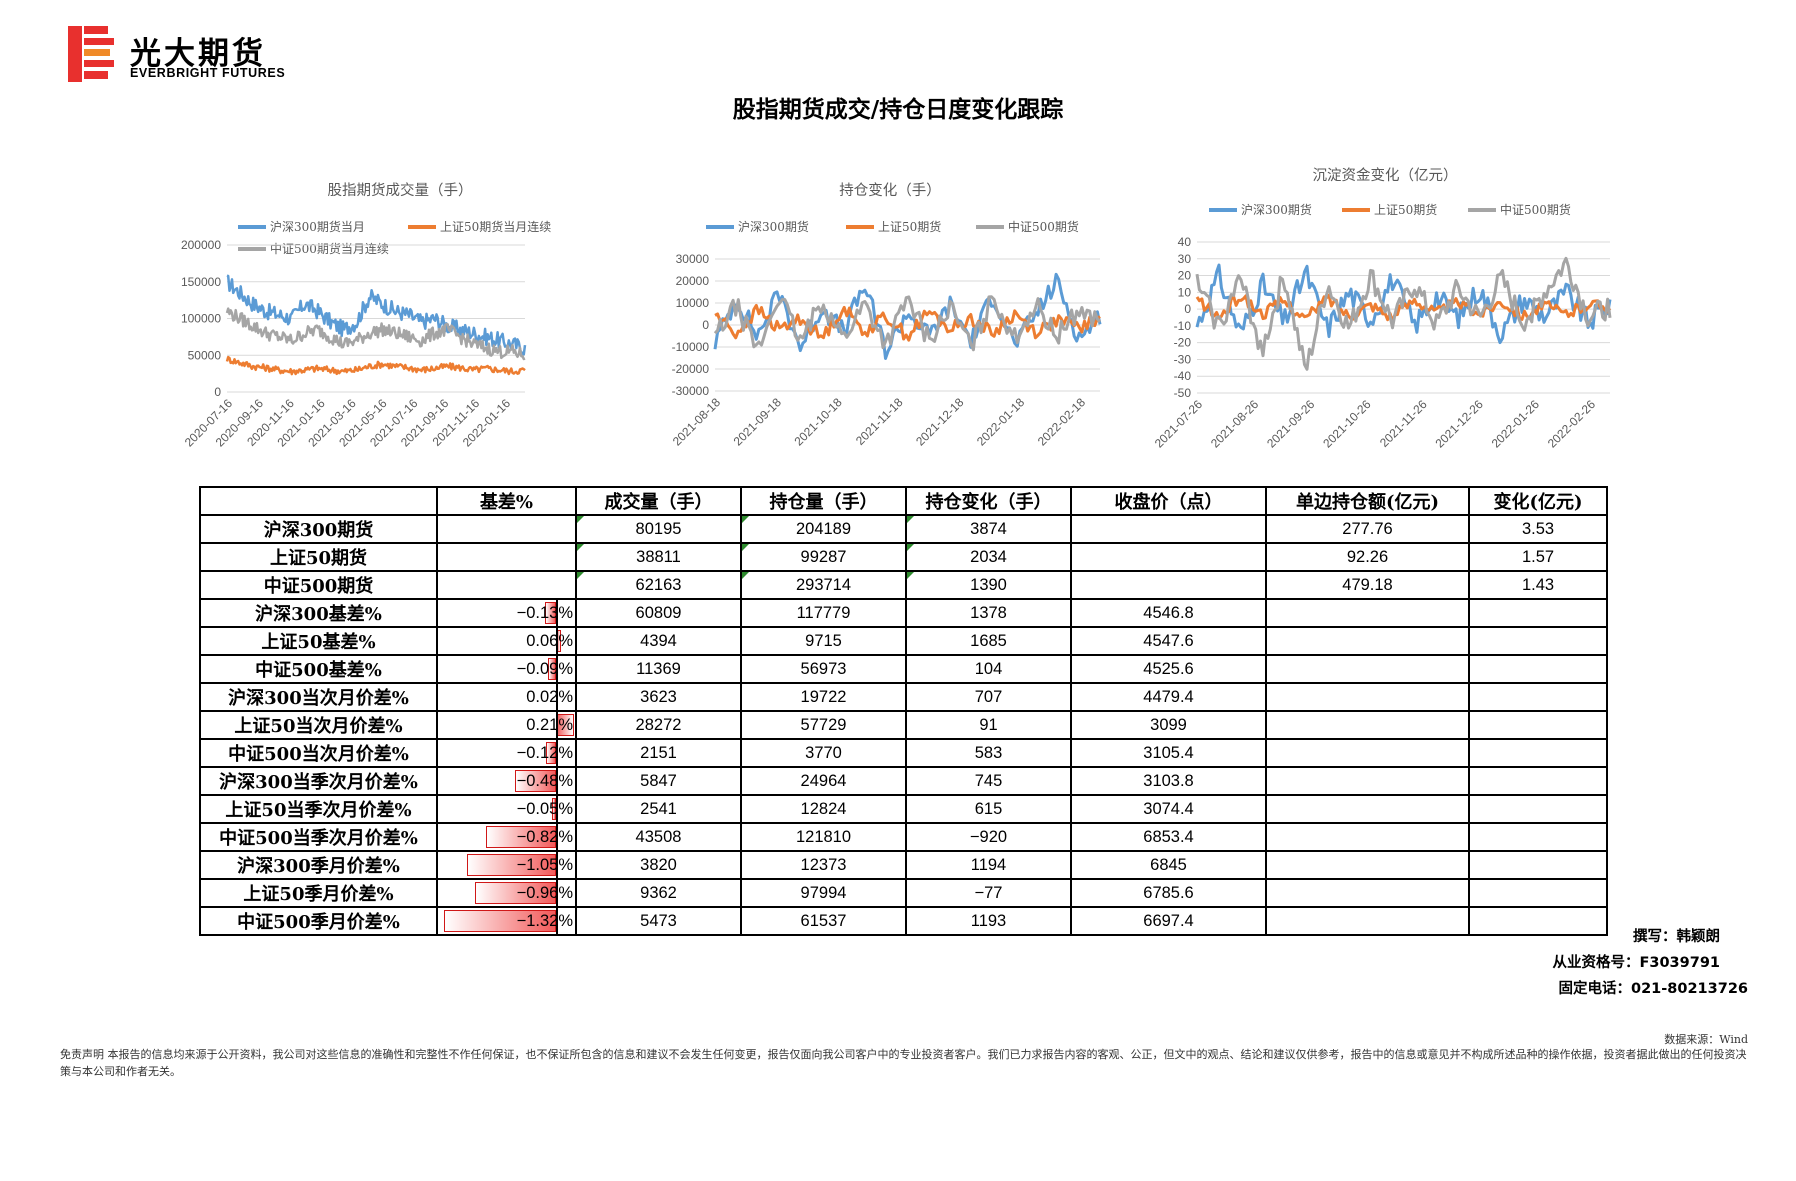 This screenshot has height=1181, width=1796. Describe the element at coordinates (903, 837) in the screenshot. I see `table-row: 中证500当季次月价差% −0.82% 43508 121810 −920 6853.4` at that location.